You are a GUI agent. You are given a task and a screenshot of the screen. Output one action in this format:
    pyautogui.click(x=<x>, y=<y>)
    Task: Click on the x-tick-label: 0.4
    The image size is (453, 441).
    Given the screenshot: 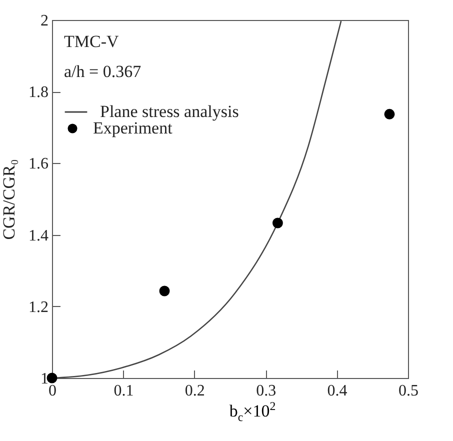 What is the action you would take?
    pyautogui.click(x=337, y=391)
    